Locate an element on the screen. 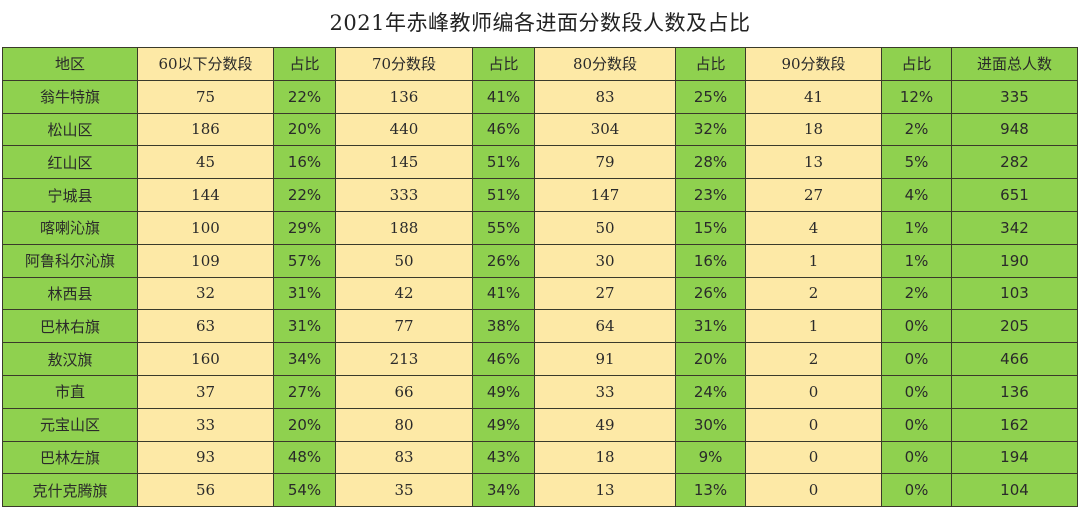 The height and width of the screenshot is (507, 1080). count-90-cell: 2 is located at coordinates (813, 359).